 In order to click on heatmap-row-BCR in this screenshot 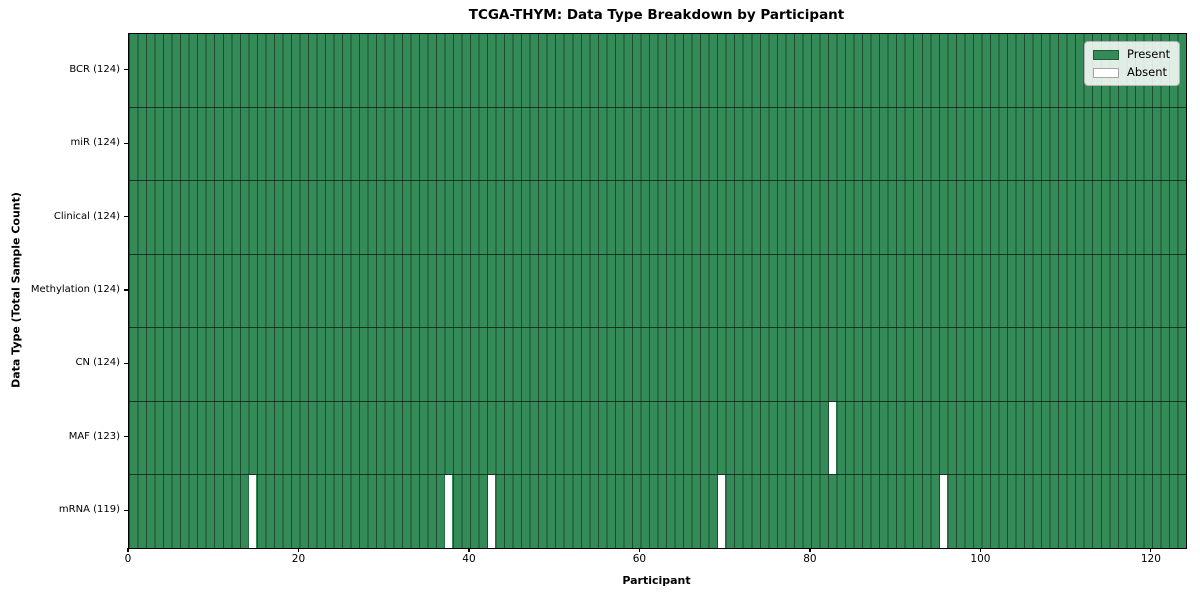, I will do `click(657, 71)`.